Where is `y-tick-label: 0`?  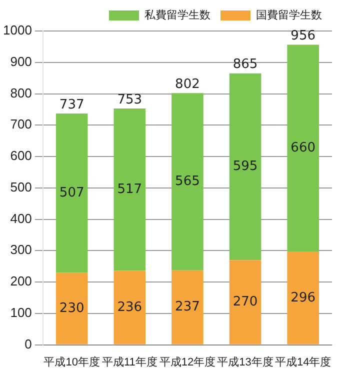 y-tick-label: 0 is located at coordinates (28, 344).